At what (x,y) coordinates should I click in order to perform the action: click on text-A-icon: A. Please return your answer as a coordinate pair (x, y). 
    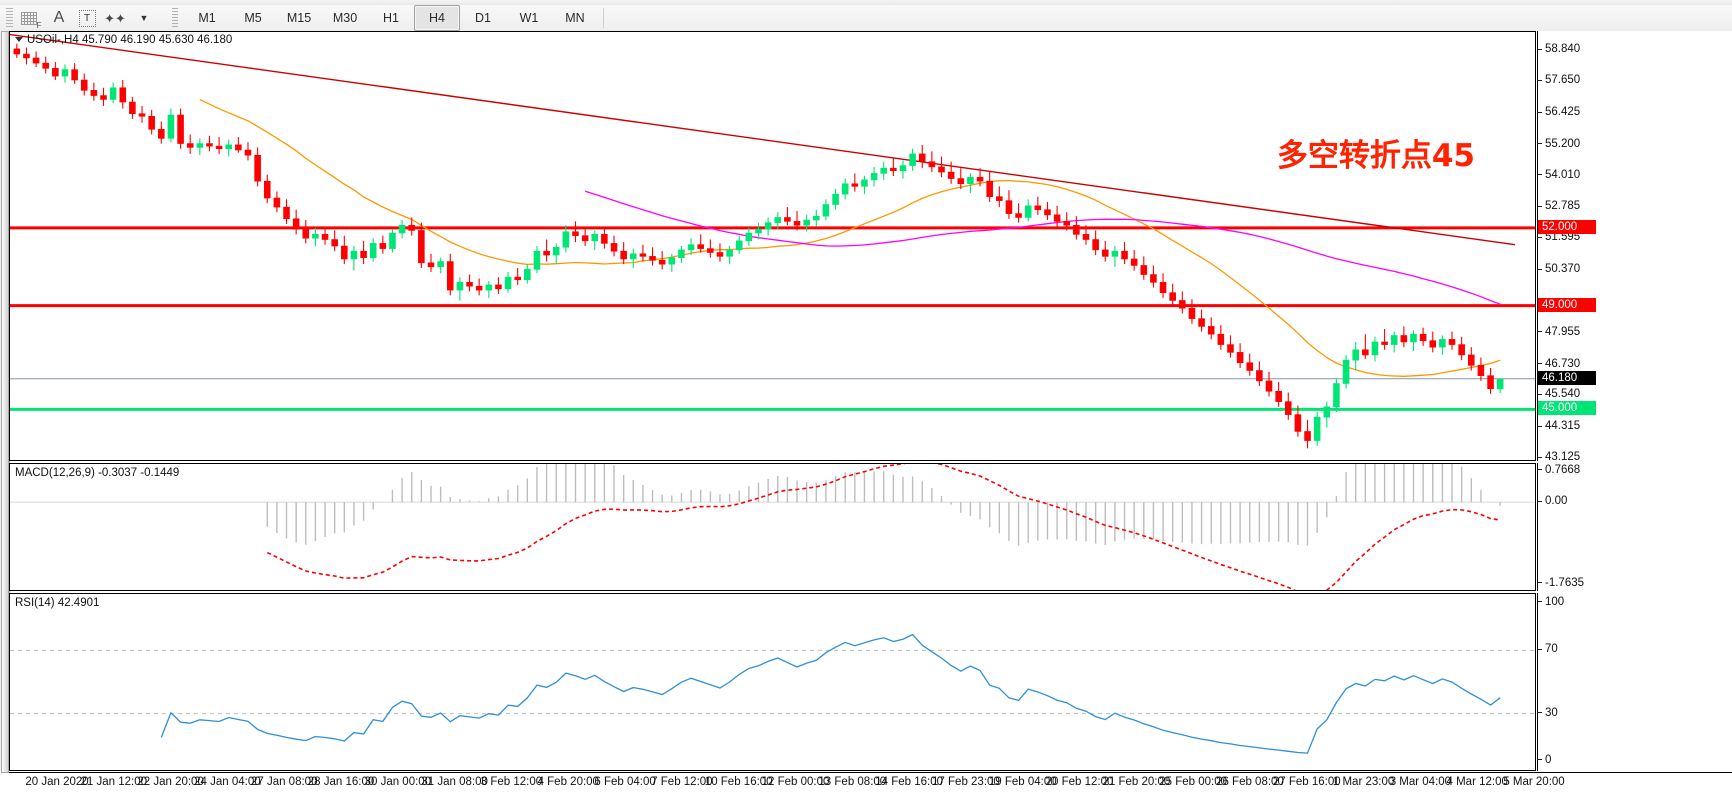
    Looking at the image, I should click on (59, 17).